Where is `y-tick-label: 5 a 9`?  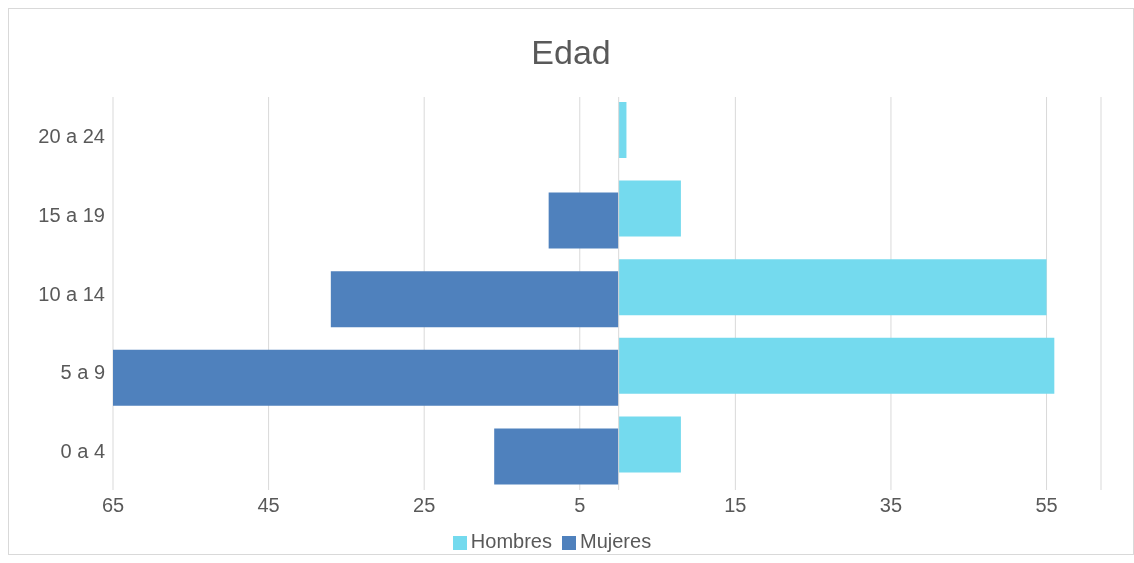 y-tick-label: 5 a 9 is located at coordinates (82, 372).